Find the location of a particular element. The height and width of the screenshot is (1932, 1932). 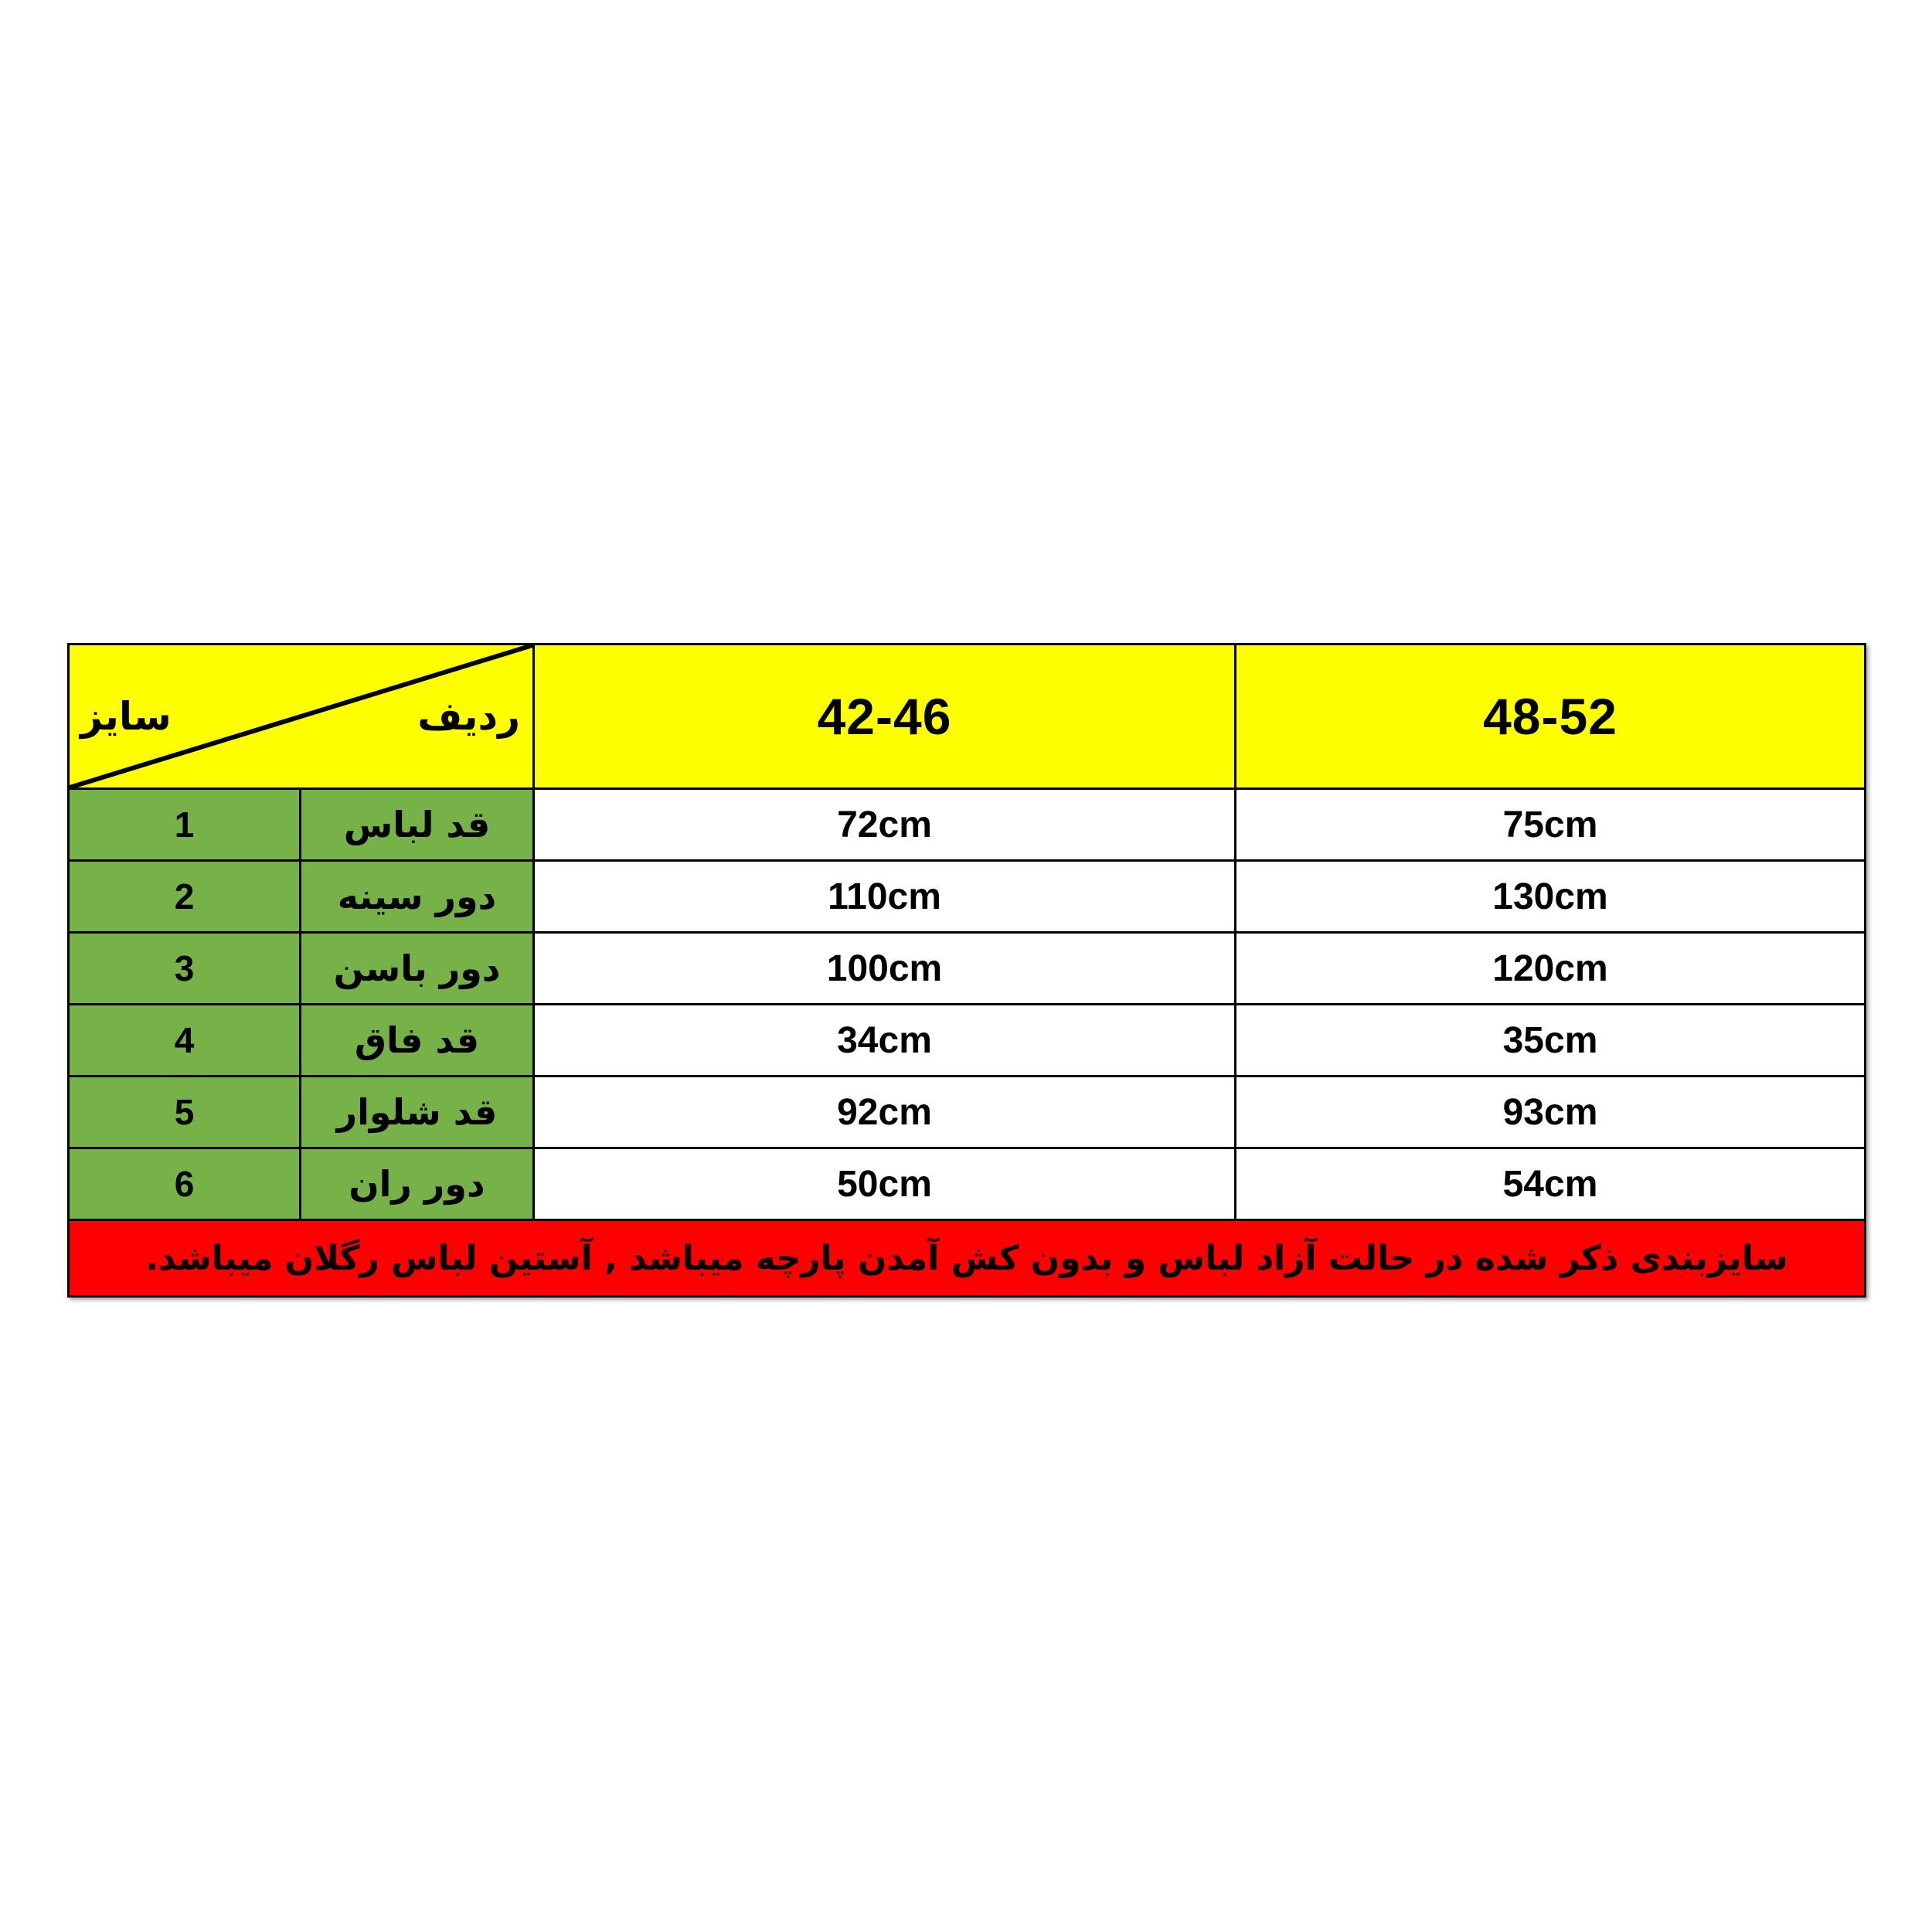

table-row: 54cm 50cm دور ران 6 is located at coordinates (967, 1184).